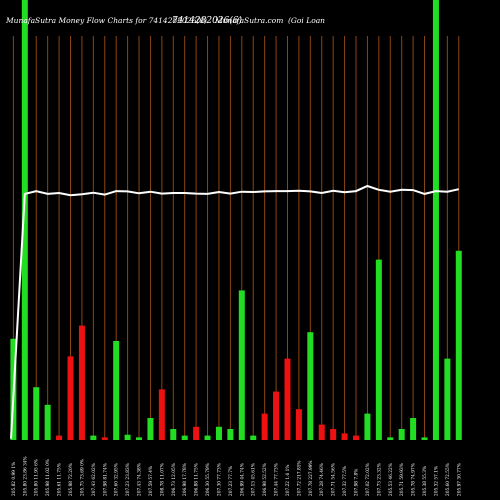 The image size is (500, 500). Describe the element at coordinates (151, 481) in the screenshot. I see `x-tick-label: 207.59 57.4%` at that location.